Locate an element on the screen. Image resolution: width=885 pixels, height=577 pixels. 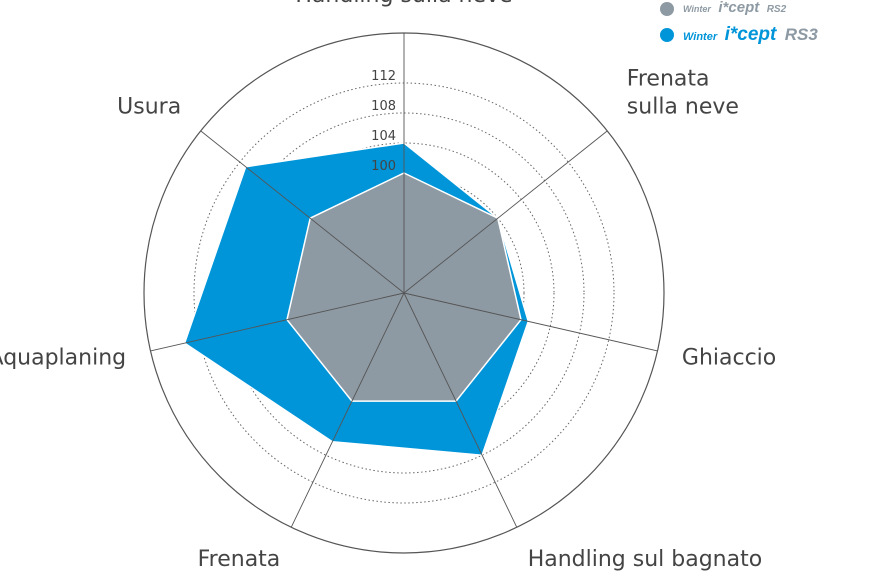
legend-item-rs3: Winter i*cept RS3 is located at coordinates (739, 34).